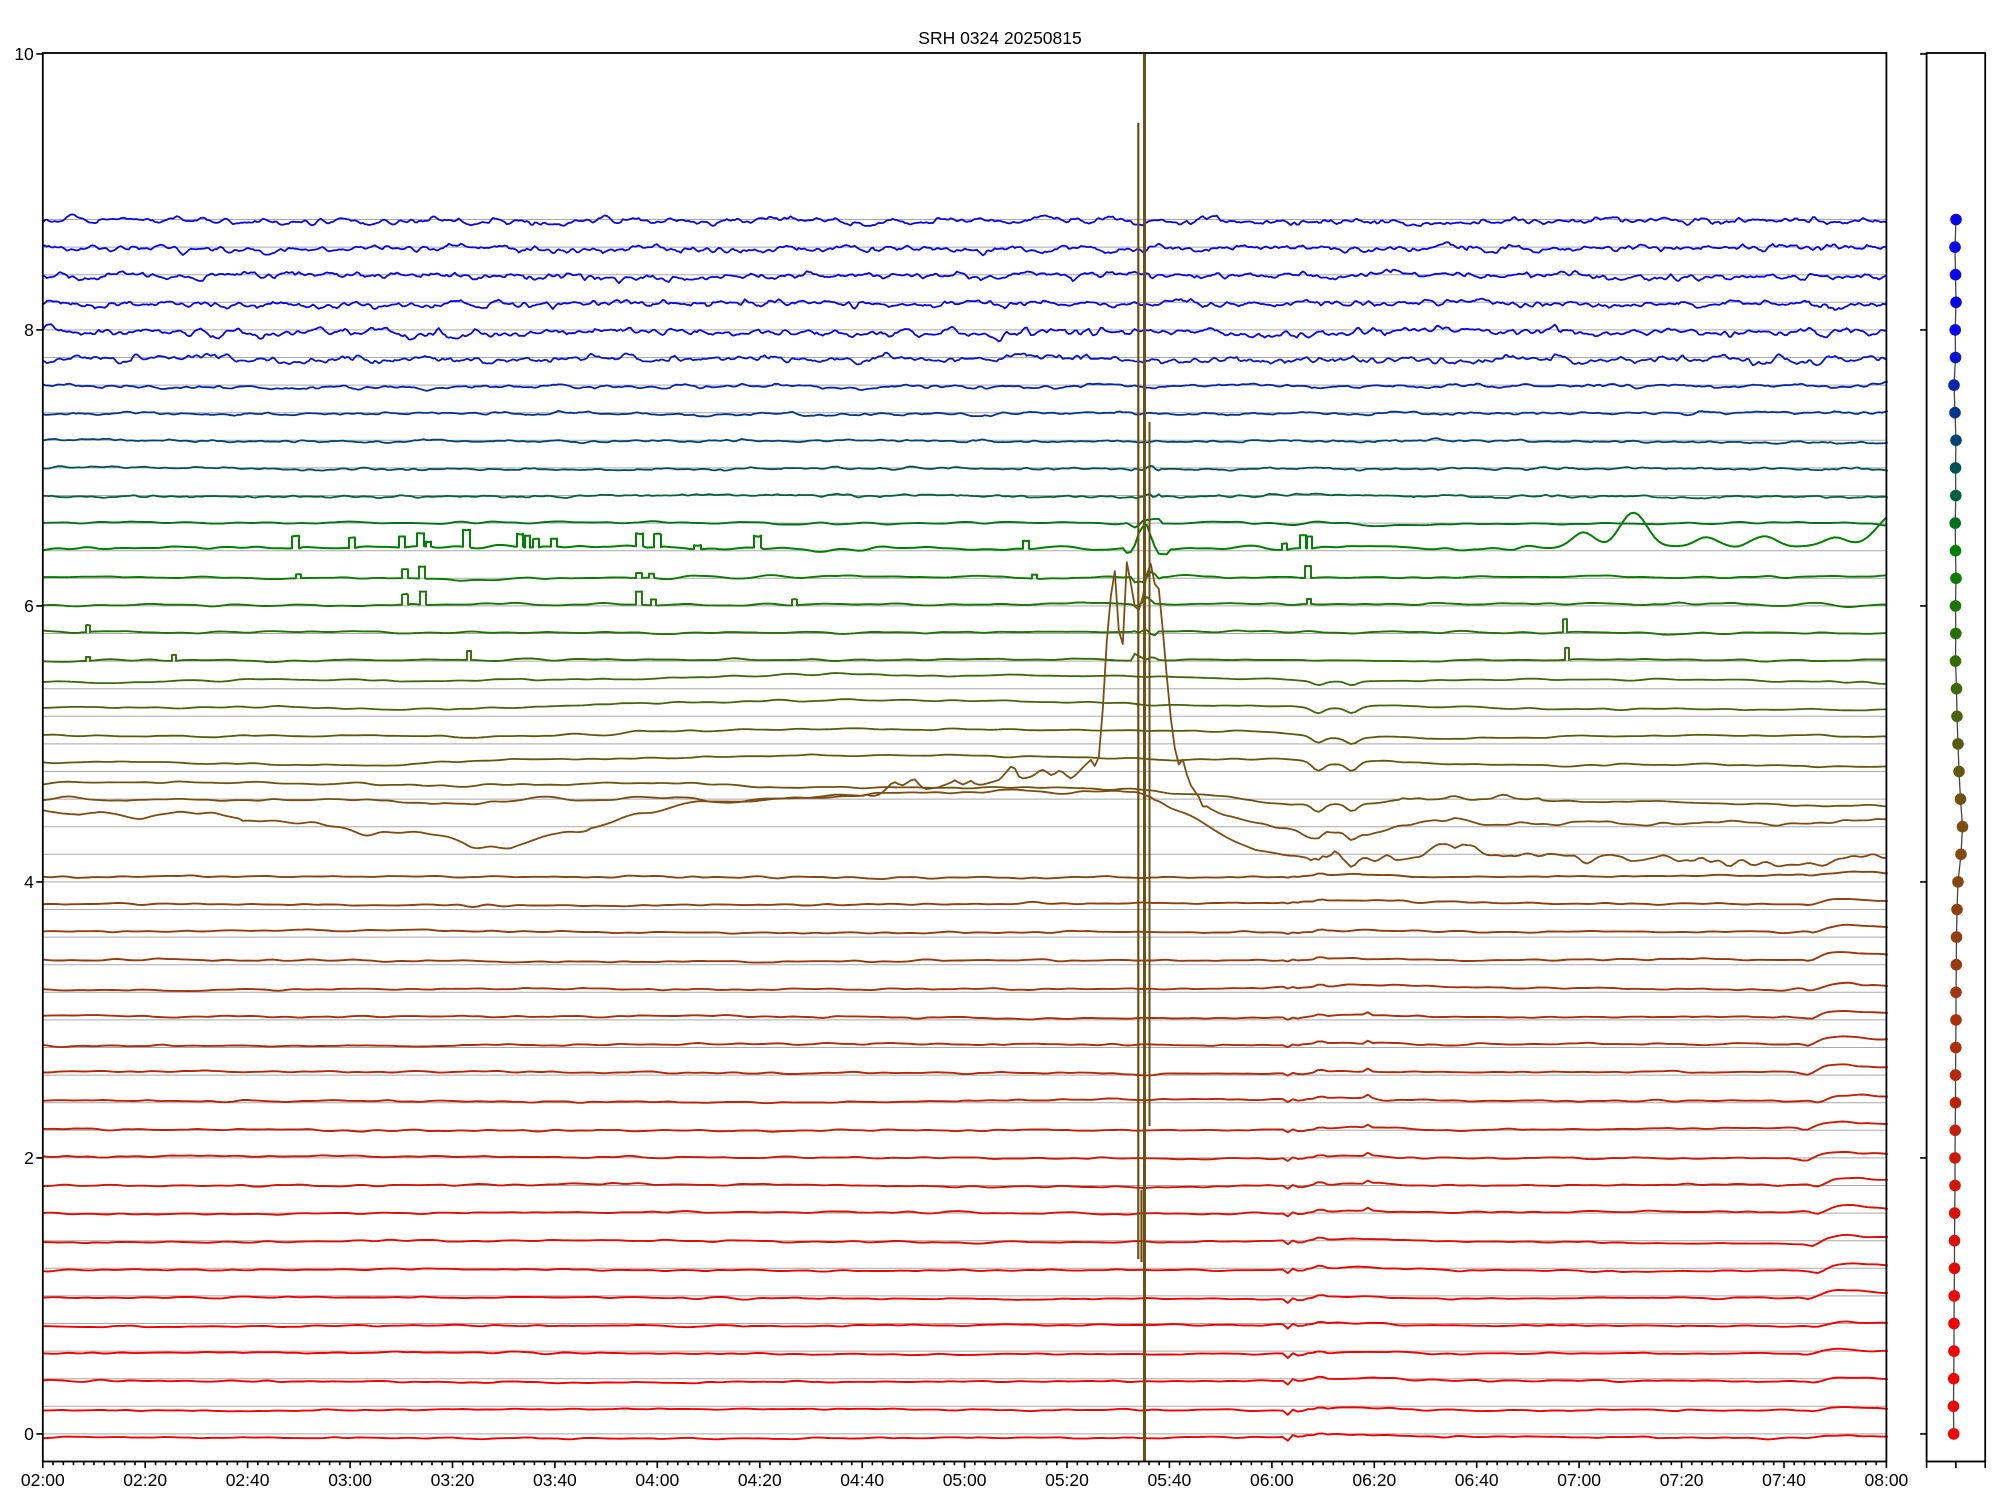 Image resolution: width=2000 pixels, height=1500 pixels. I want to click on svg-text: 05:40, so click(1170, 1480).